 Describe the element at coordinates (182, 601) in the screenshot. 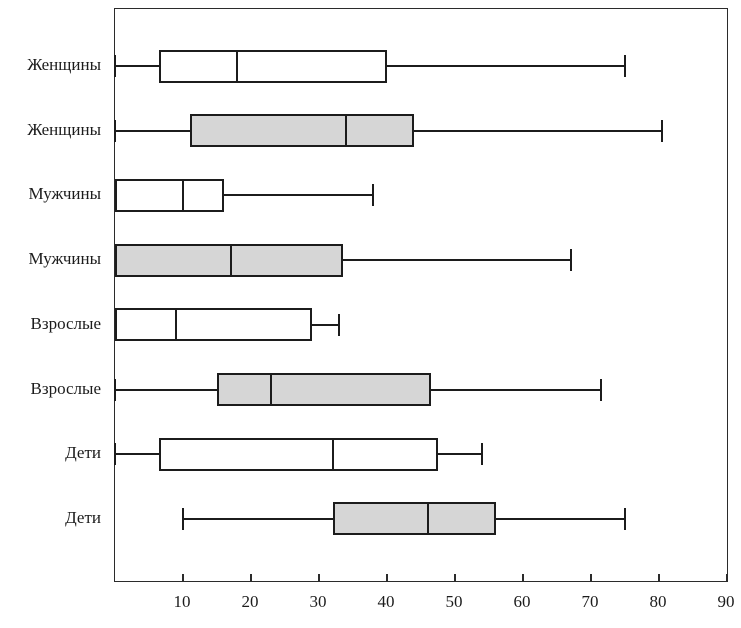

I see `x-axis-tick-label: 10` at that location.